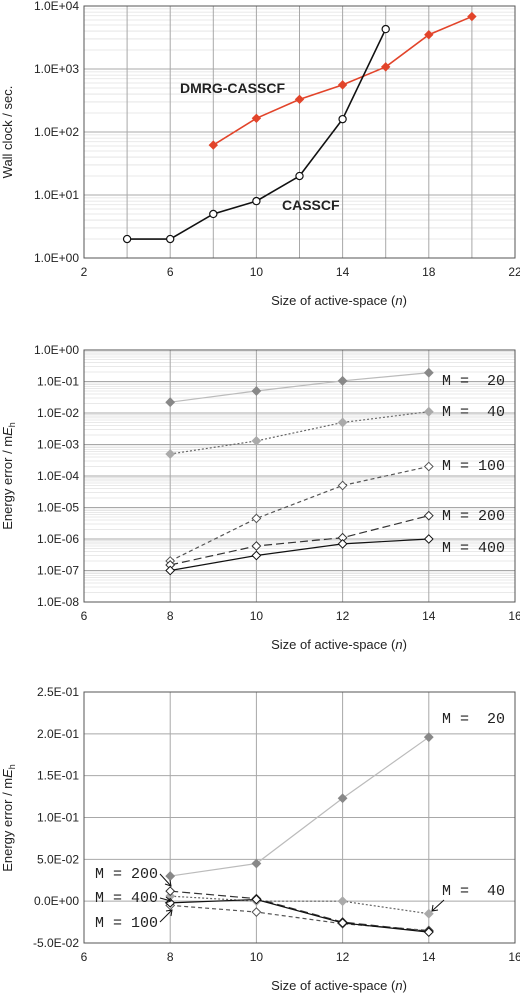 This screenshot has height=996, width=520. What do you see at coordinates (7, 132) in the screenshot?
I see `y-axis-label: Wall clock / sec.` at bounding box center [7, 132].